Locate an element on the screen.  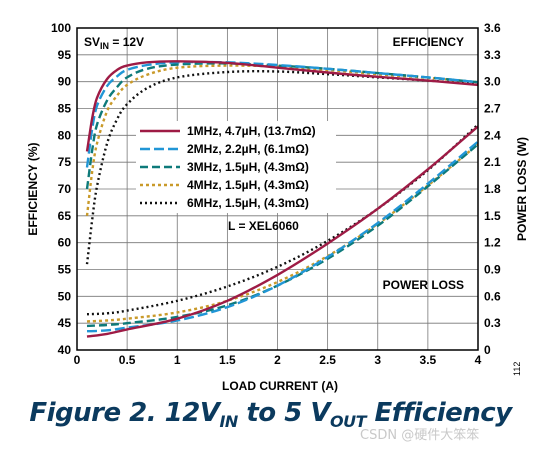
legend-entry: 4MHz, 1.5µH, (4.3mΩ) is located at coordinates (248, 185).